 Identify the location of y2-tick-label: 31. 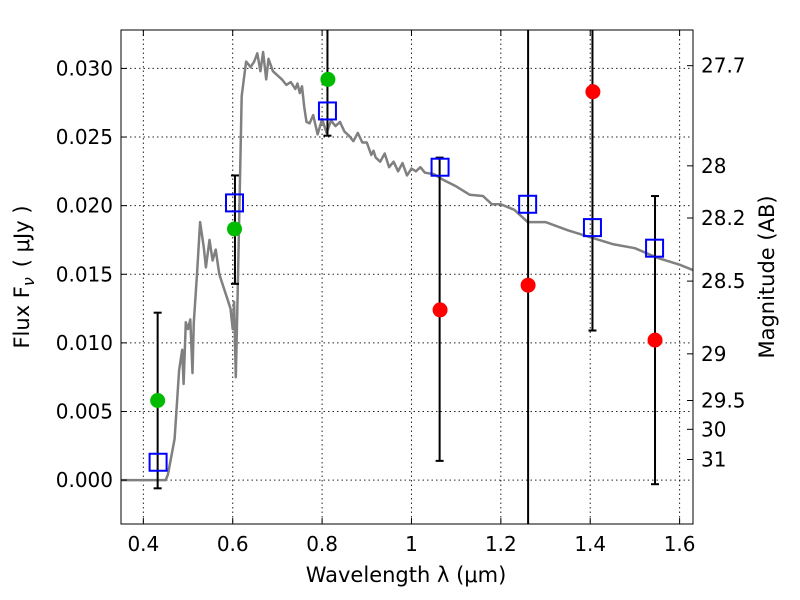
(713, 460).